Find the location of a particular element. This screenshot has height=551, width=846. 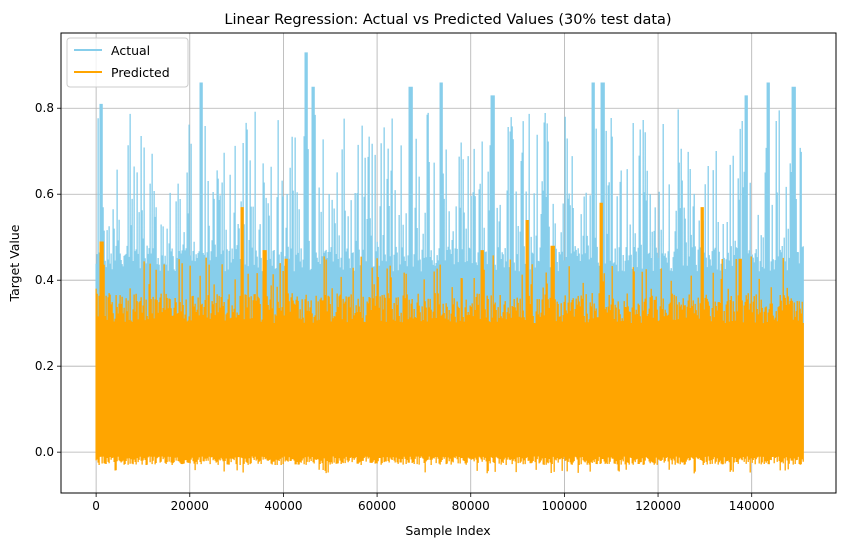

x-axis-ticks: 0 20000 40000 60000 80000 100000 120000 140000 is located at coordinates (433, 503).